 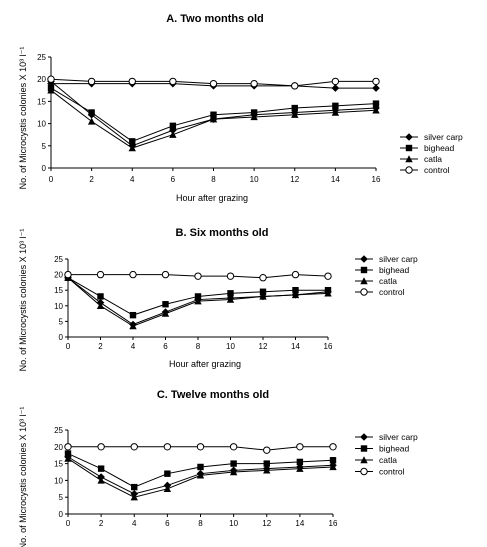 What do you see at coordinates (58, 306) in the screenshot?
I see `panel-b-ytick-label: 10` at bounding box center [58, 306].